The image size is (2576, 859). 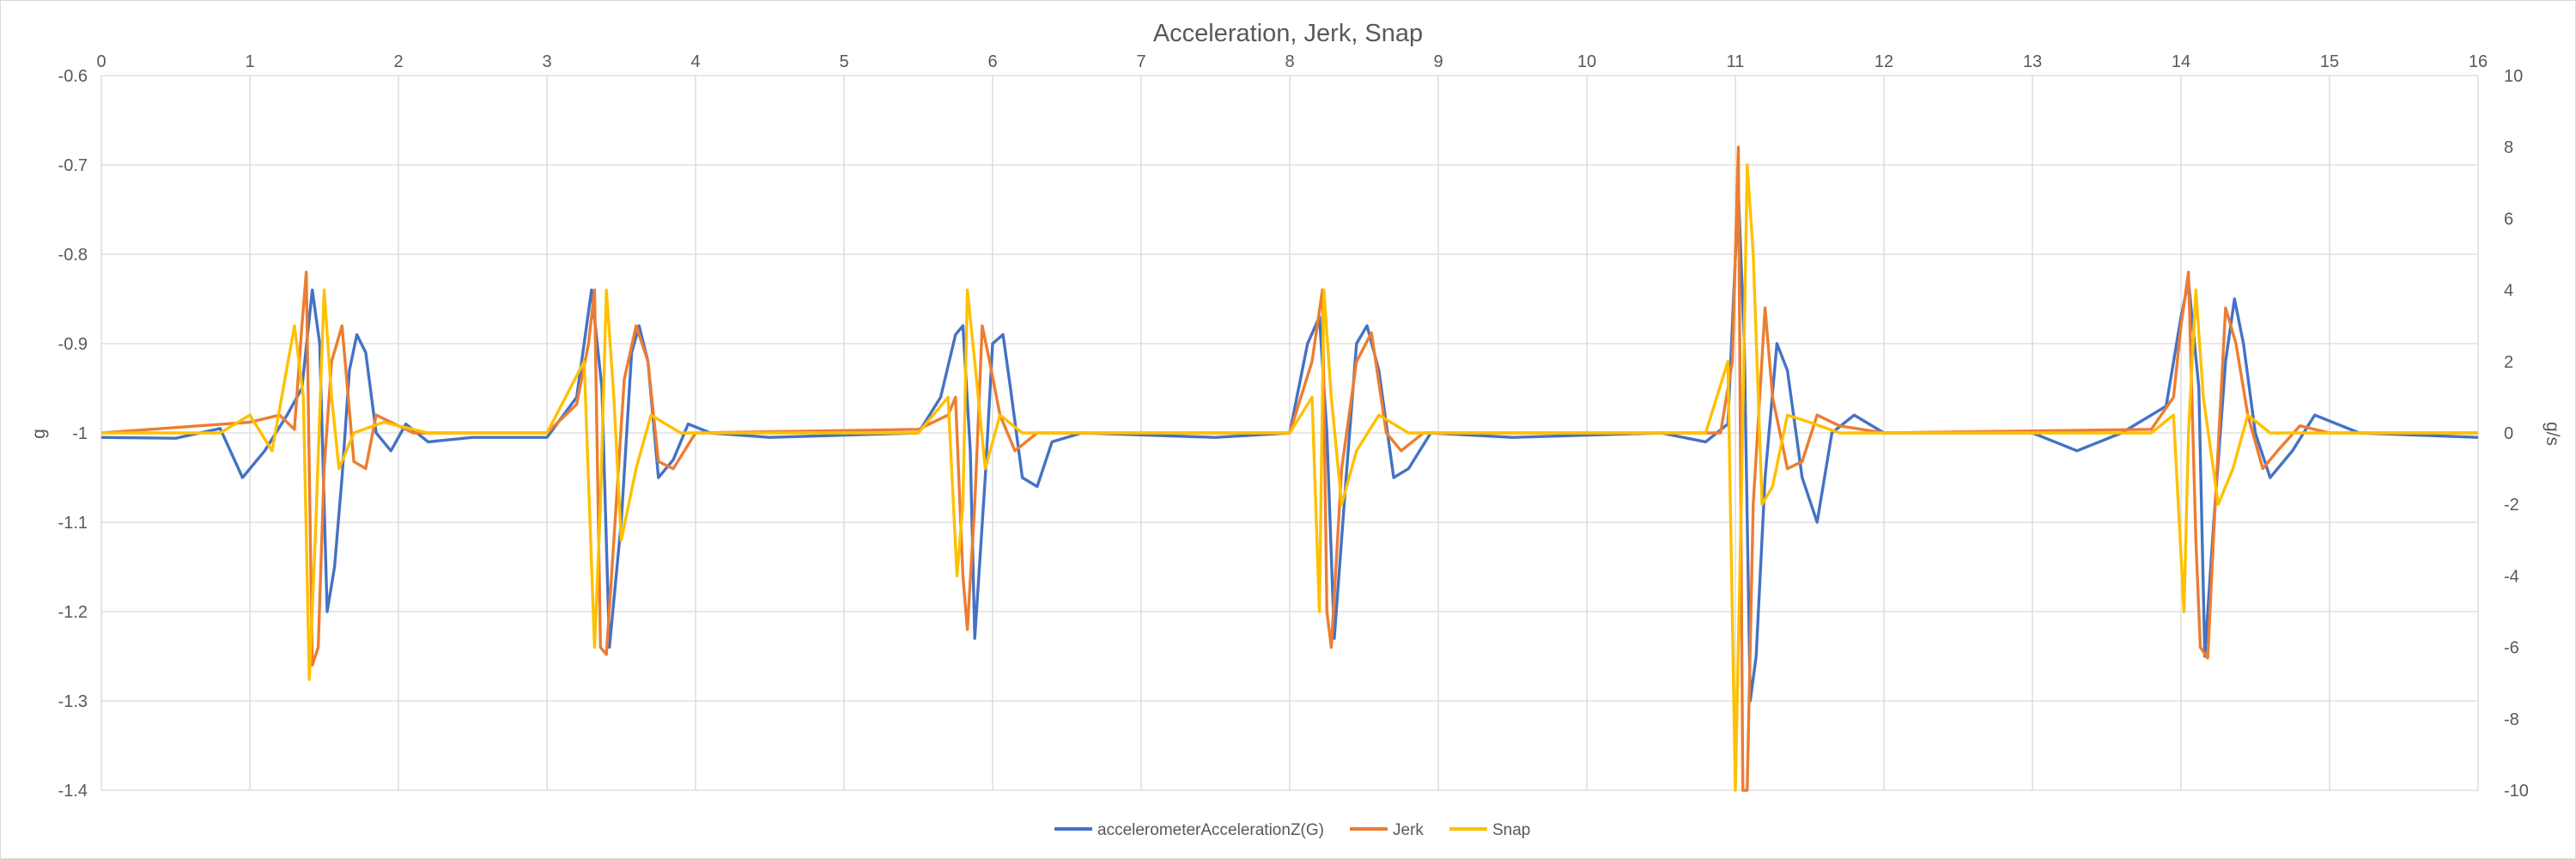 I want to click on y-tick-label-right: 0, so click(x=2508, y=434).